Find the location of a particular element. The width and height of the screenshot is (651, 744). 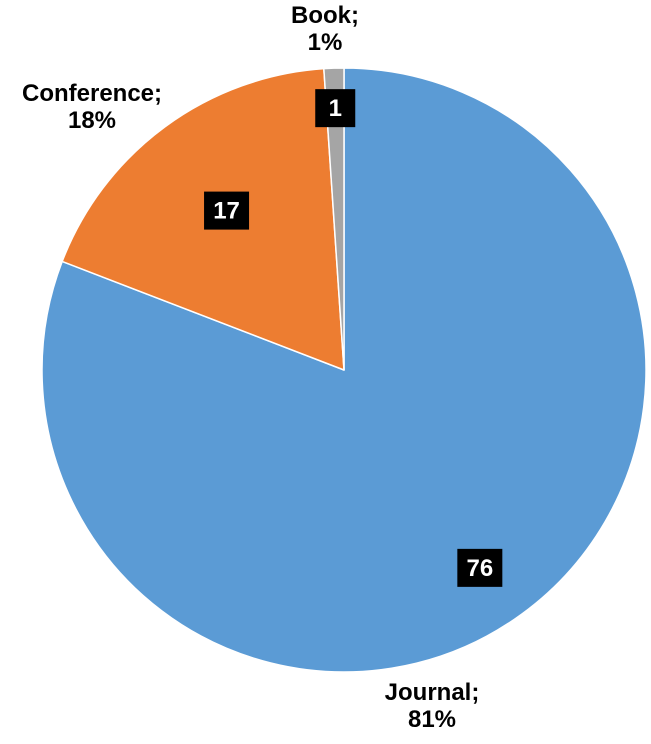

data-label-journal: 76 is located at coordinates (480, 567).